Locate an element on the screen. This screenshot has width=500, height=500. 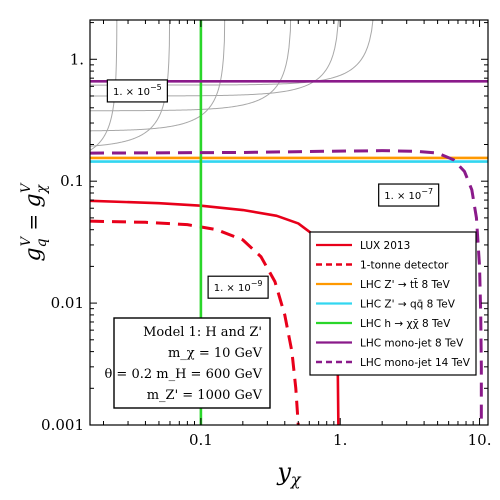
model-info-line: m_Z' = 1000 GeV is located at coordinates (205, 395).